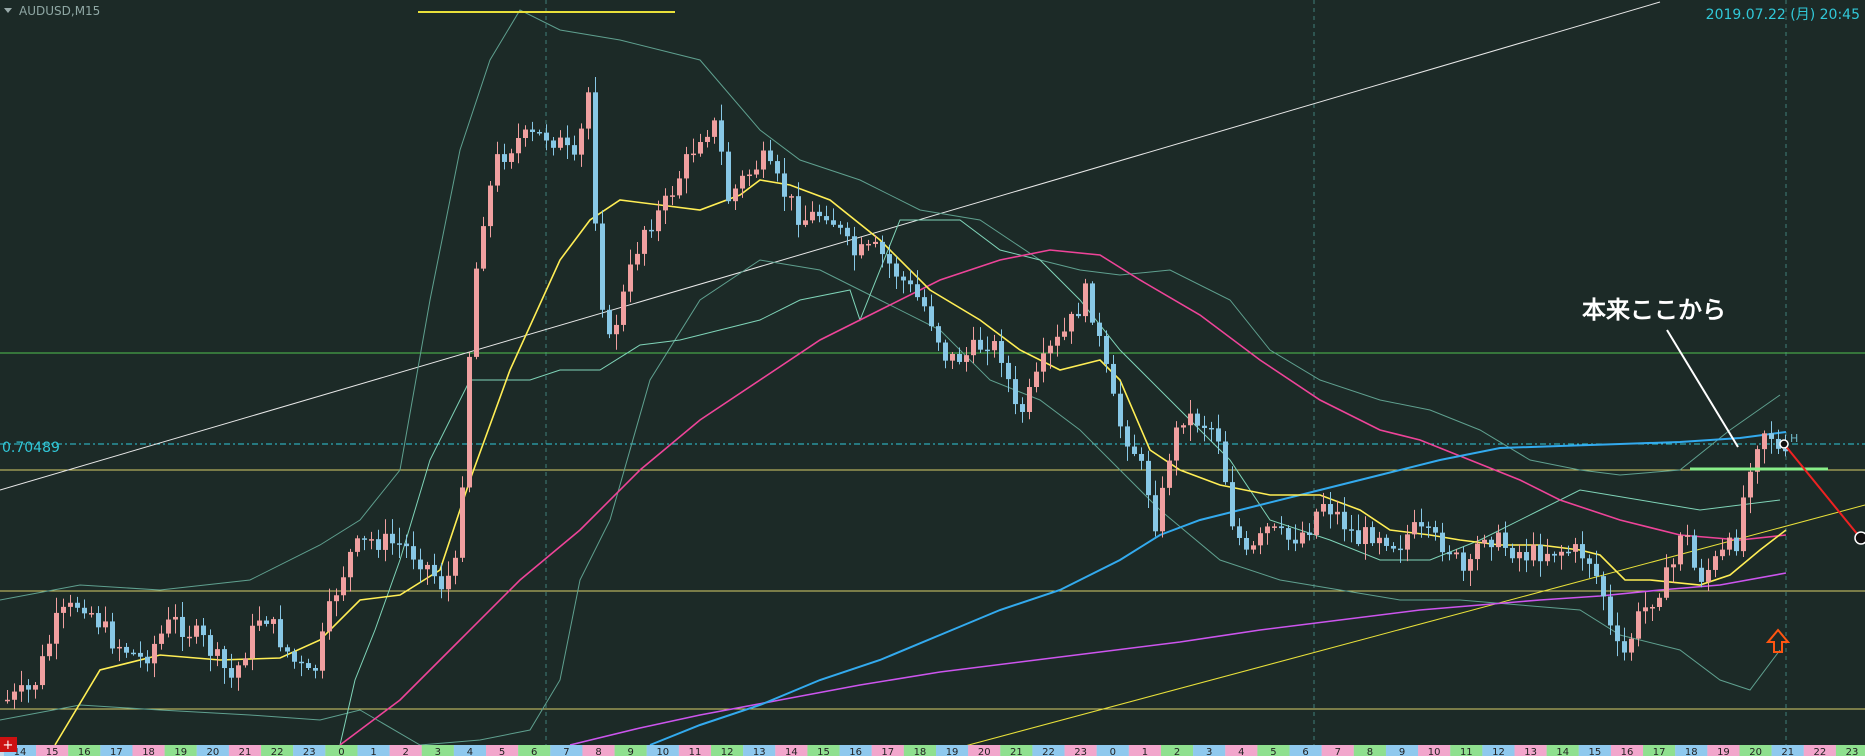  What do you see at coordinates (8, 10) in the screenshot?
I see `collapse-triangle-icon` at bounding box center [8, 10].